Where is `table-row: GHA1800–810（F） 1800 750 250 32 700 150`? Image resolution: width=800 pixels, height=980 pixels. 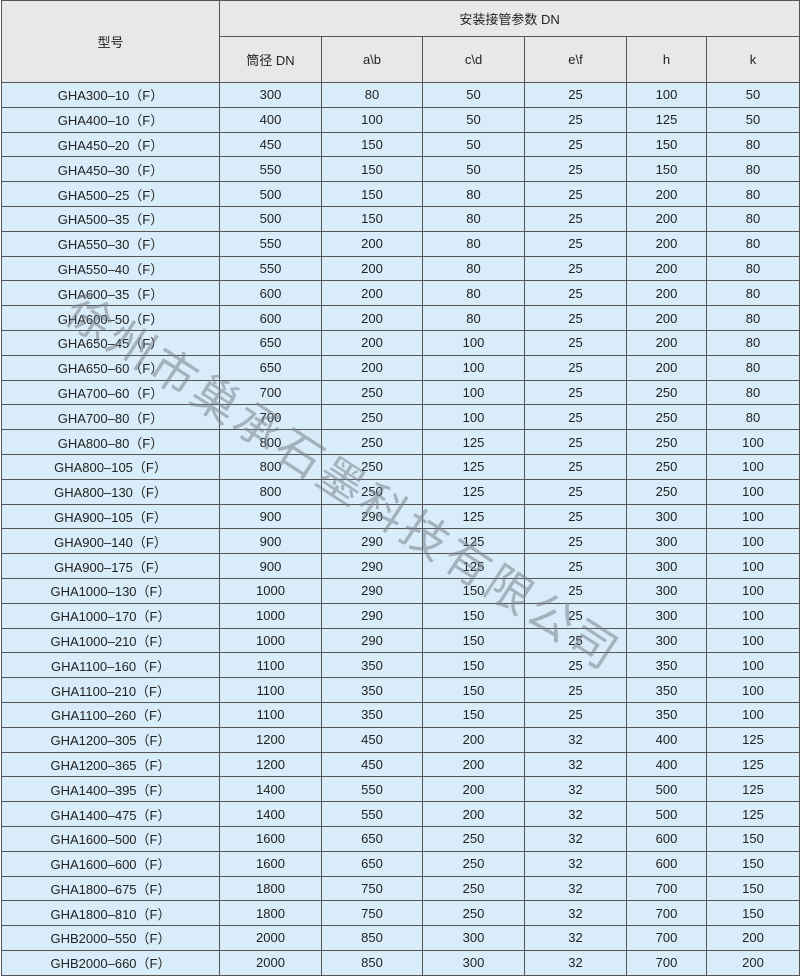
table-row: GHA1800–810（F） 1800 750 250 32 700 150 is located at coordinates (400, 913).